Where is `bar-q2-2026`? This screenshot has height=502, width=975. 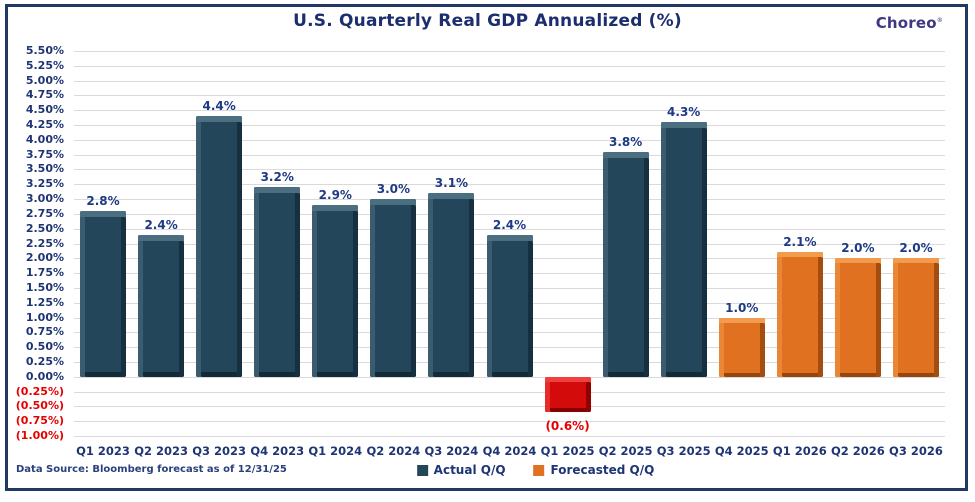
bar-q2-2026 is located at coordinates (857, 317).